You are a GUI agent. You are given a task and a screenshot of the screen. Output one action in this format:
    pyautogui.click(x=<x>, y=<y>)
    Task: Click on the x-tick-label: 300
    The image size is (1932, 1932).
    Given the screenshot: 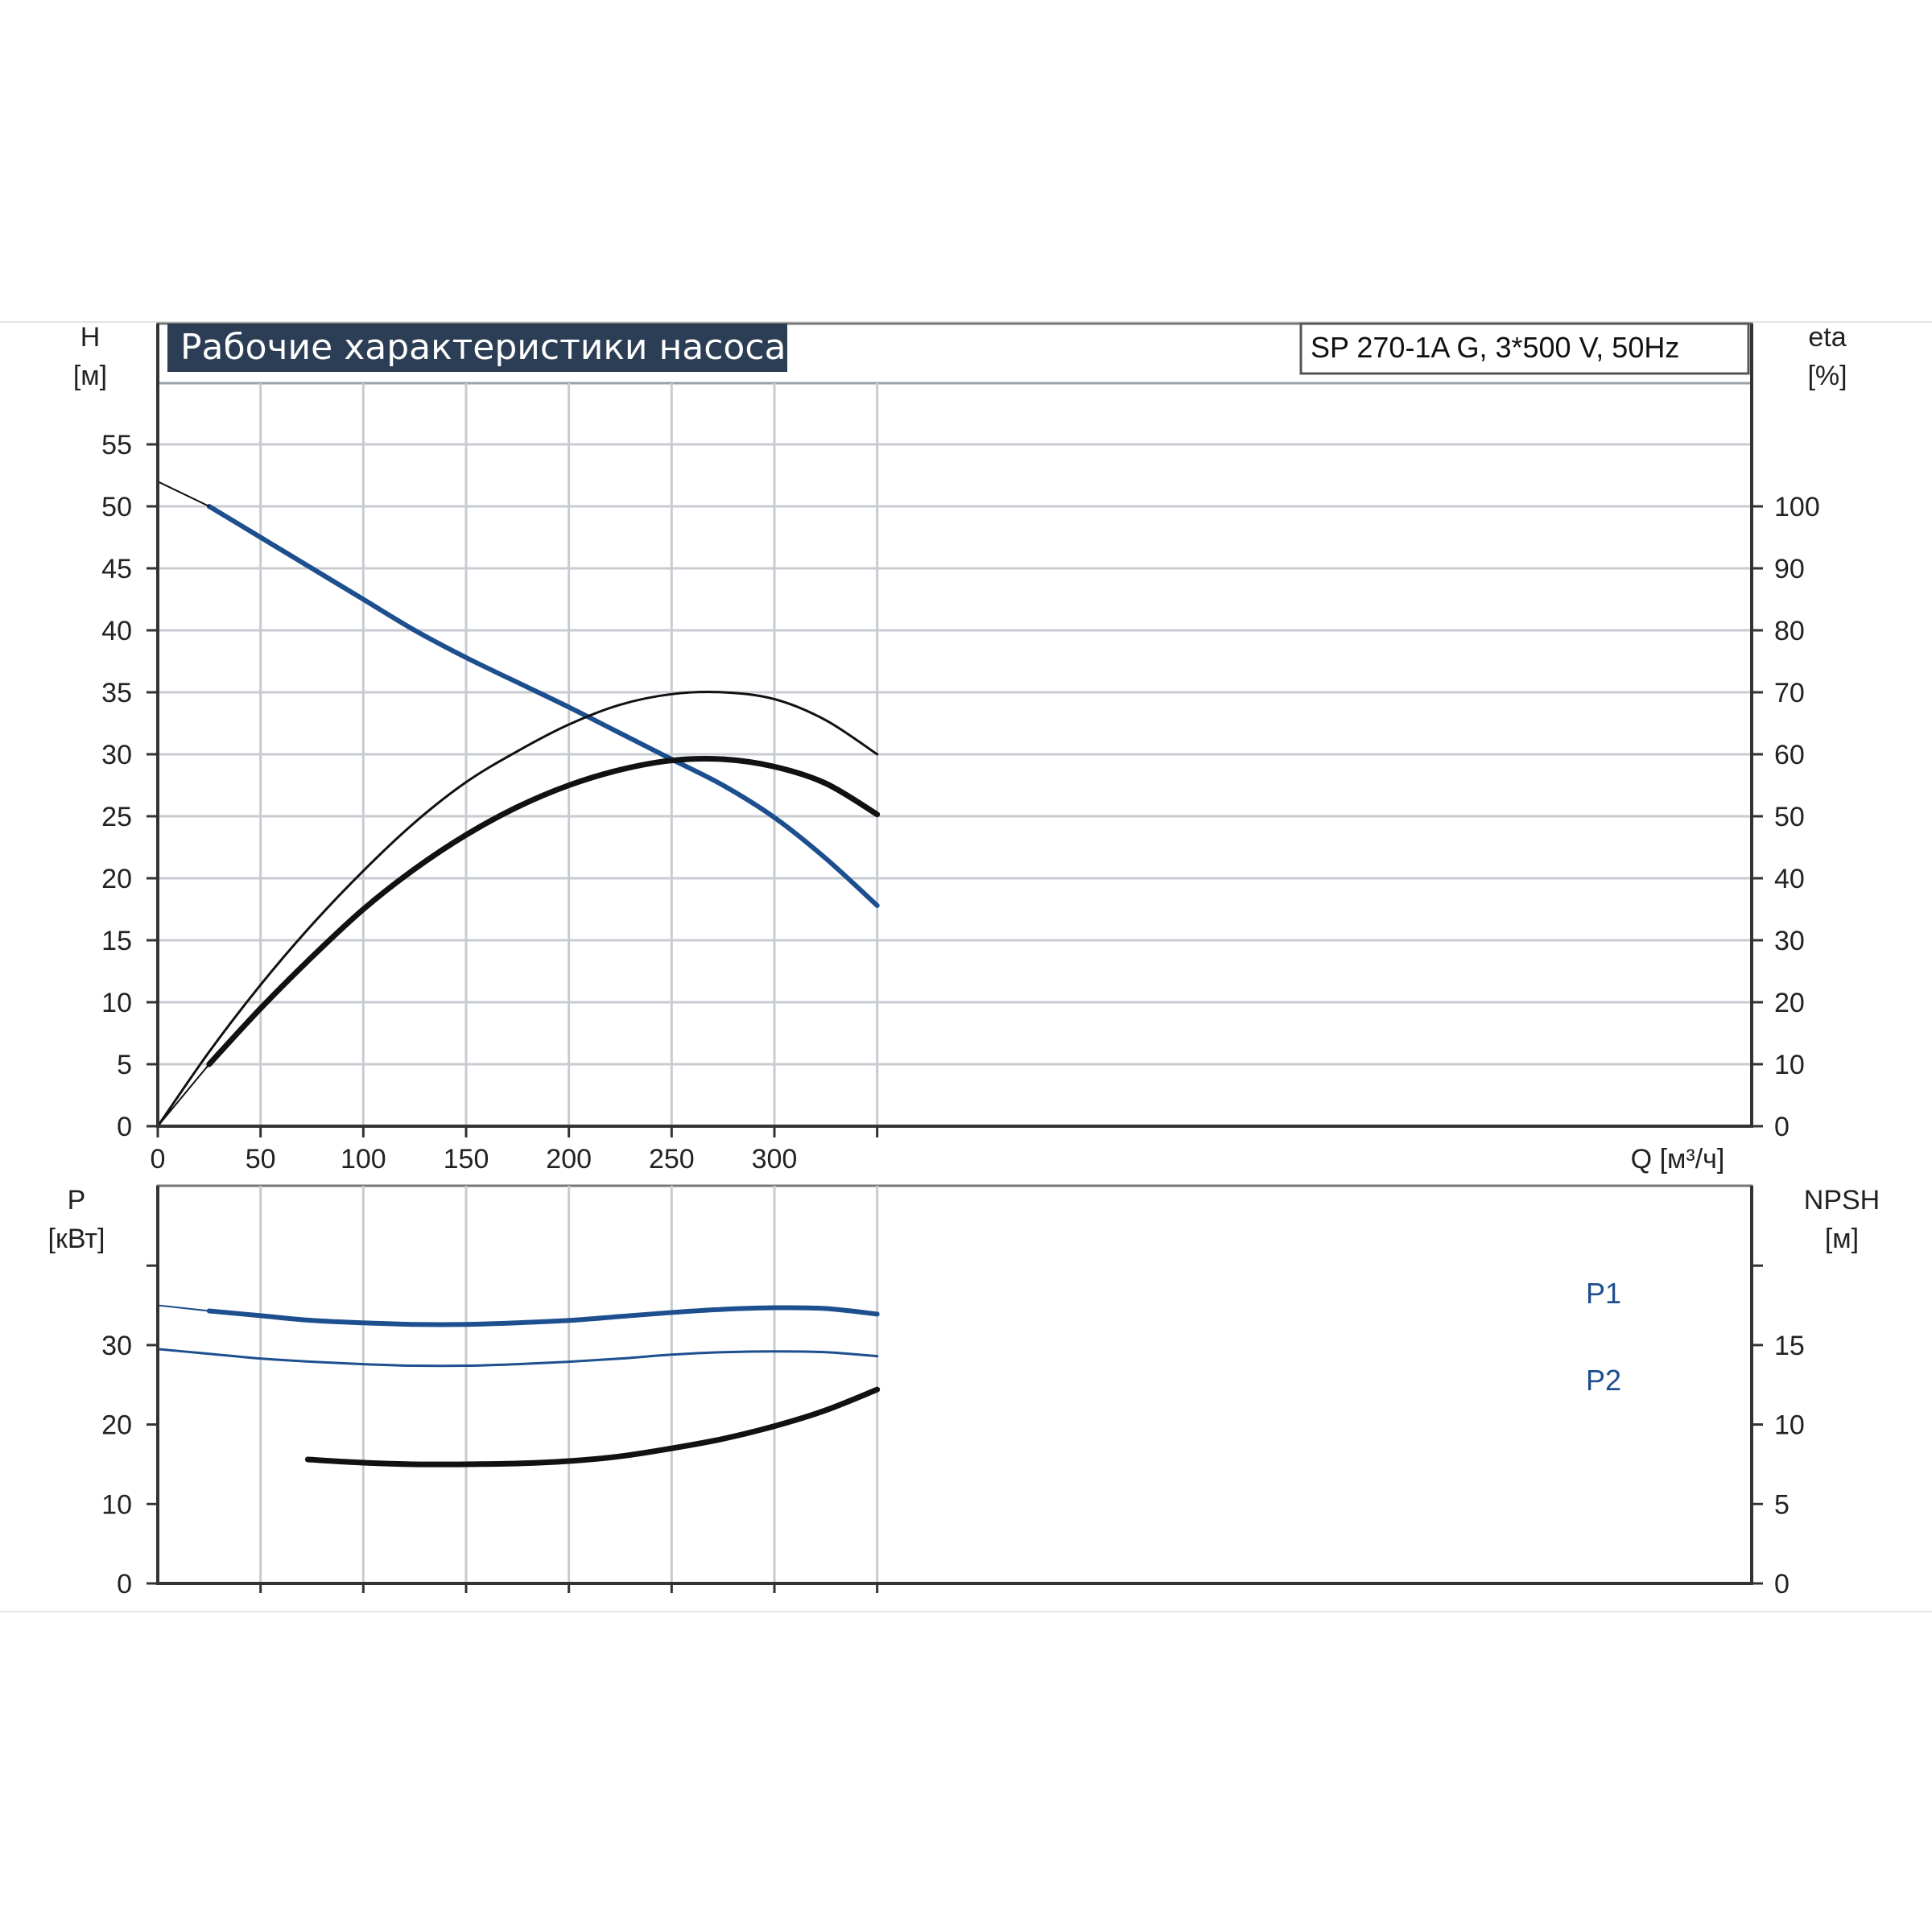 What is the action you would take?
    pyautogui.click(x=775, y=1159)
    